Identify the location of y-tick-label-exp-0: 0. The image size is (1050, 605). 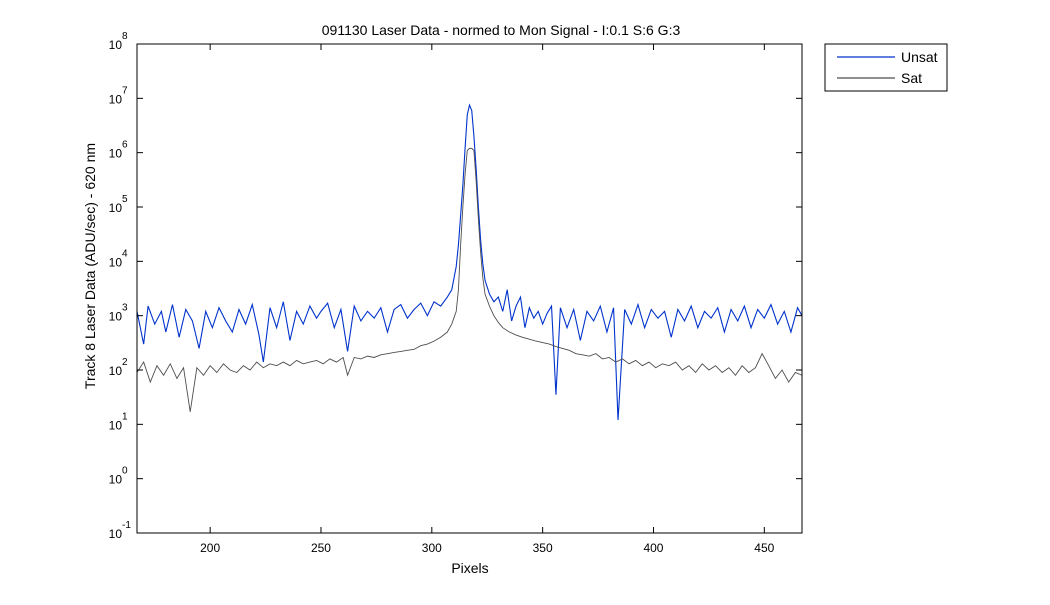
(125, 471).